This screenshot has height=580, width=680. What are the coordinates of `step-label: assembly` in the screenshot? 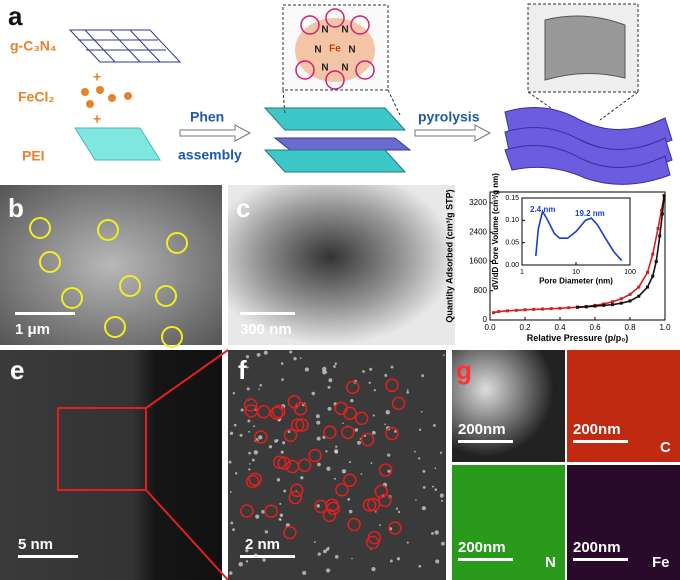 It's located at (210, 155).